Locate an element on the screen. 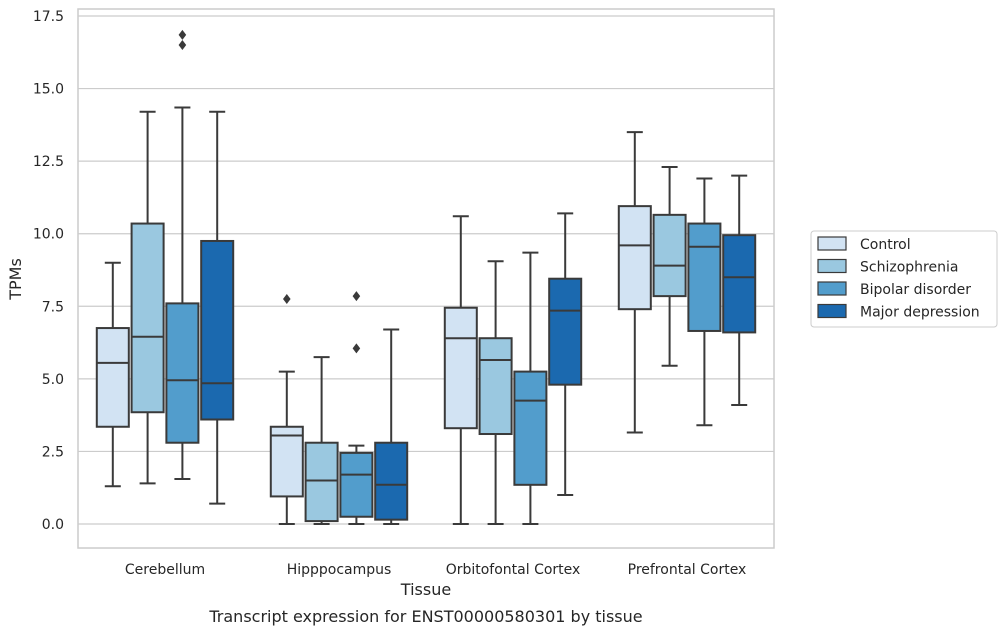  y-tick-label: 7.5 is located at coordinates (53, 307).